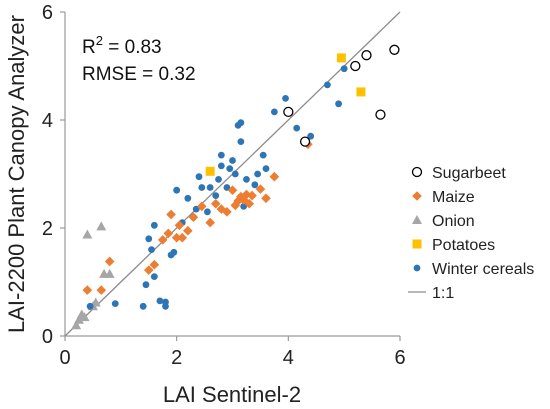  Describe the element at coordinates (122, 45) in the screenshot. I see `r2-annotation: R2 = 0.83` at that location.